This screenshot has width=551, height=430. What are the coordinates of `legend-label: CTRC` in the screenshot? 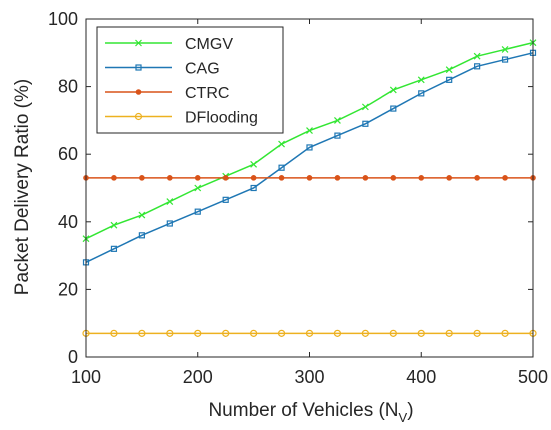 It's located at (207, 93).